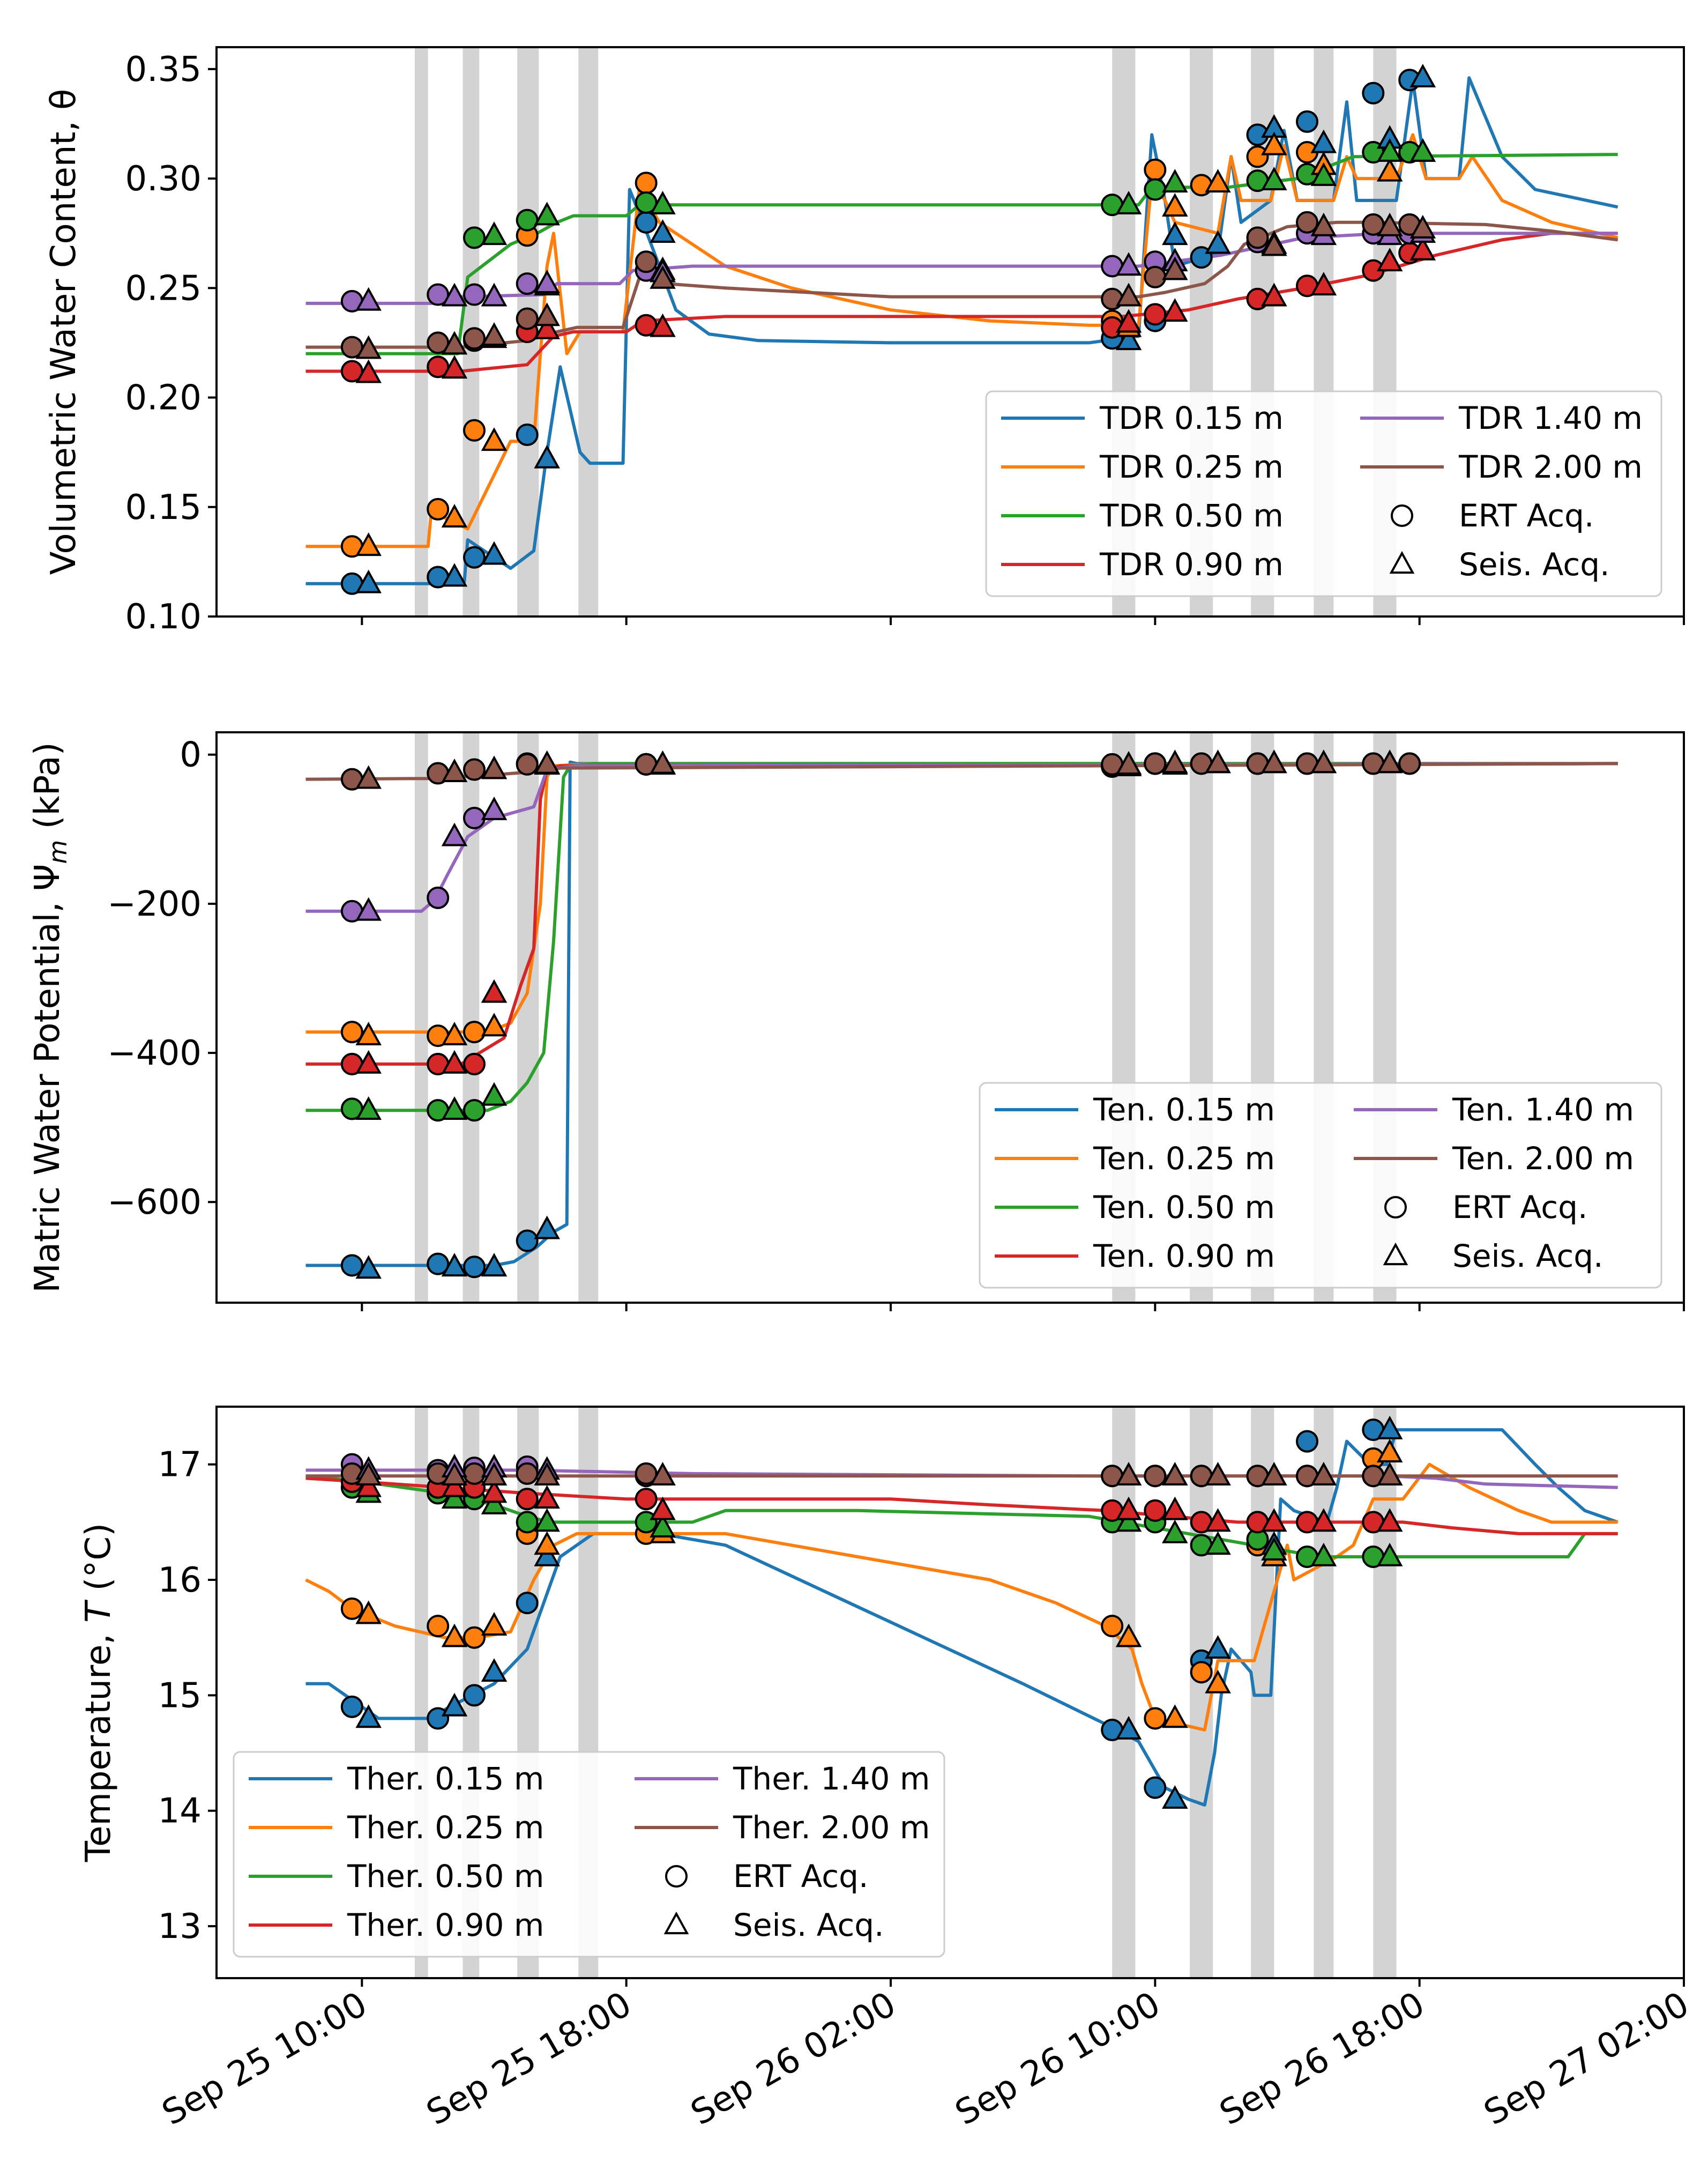 Image resolution: width=1708 pixels, height=2184 pixels. Describe the element at coordinates (163, 179) in the screenshot. I see `y-tick-label: 0.30` at that location.